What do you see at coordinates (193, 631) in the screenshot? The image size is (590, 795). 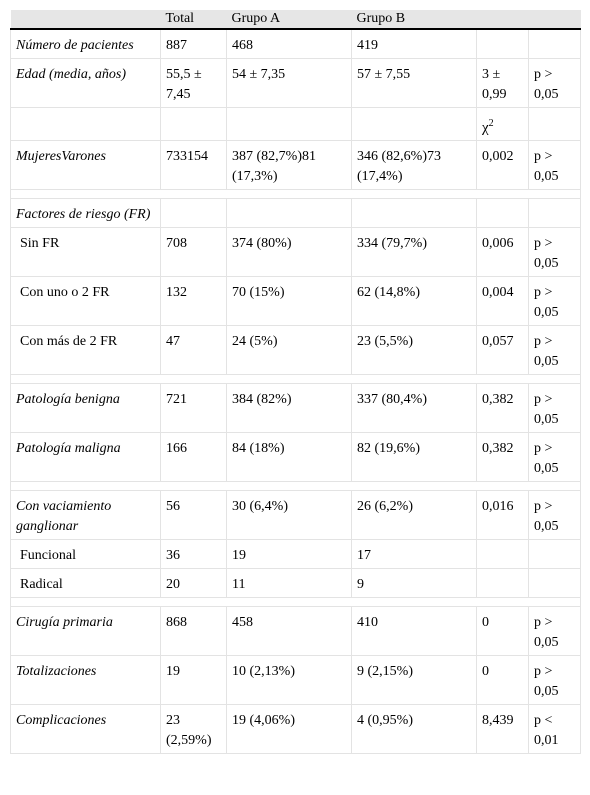 I see `table-cell: 868` at bounding box center [193, 631].